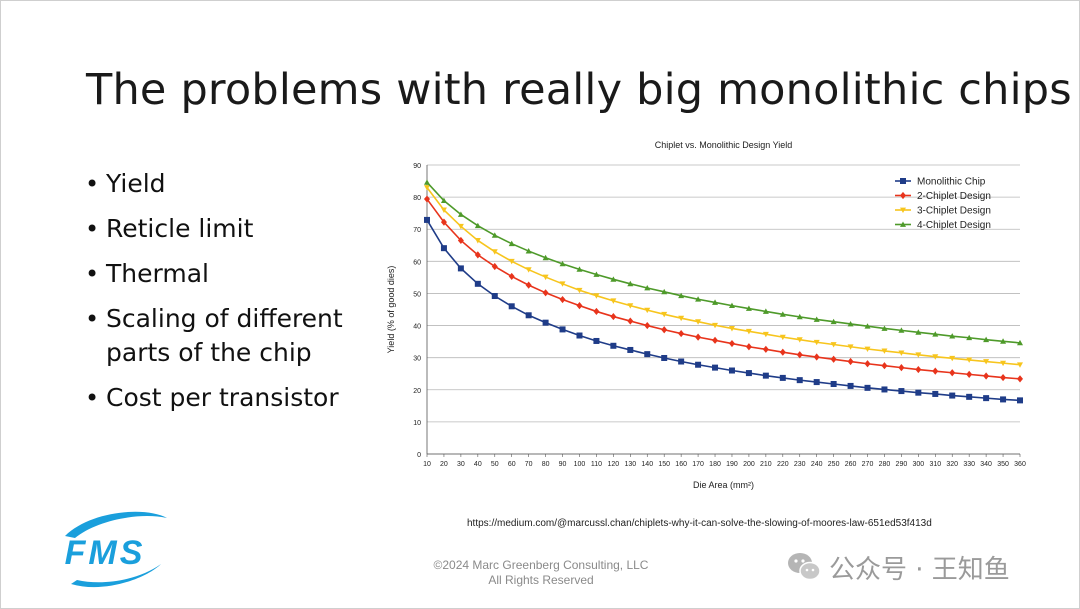  I want to click on series-line, so click(723, 262).